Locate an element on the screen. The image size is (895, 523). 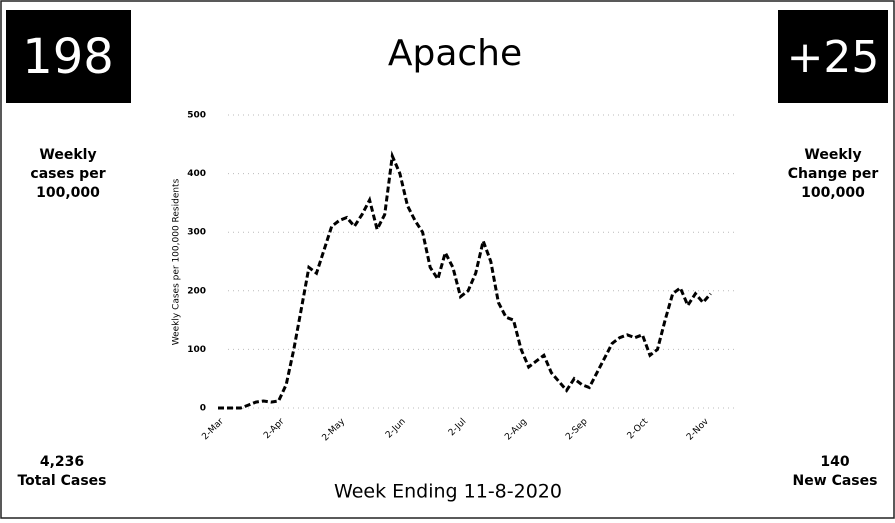
chart-title: Apache is located at coordinates (455, 53).